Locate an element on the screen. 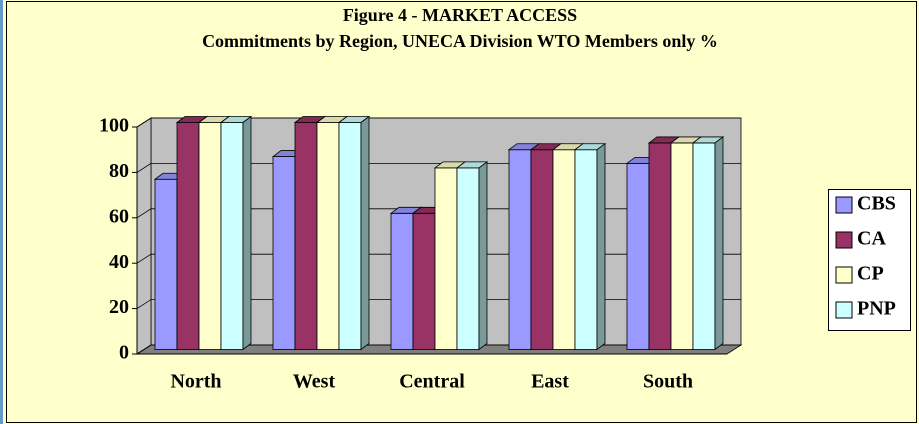 The height and width of the screenshot is (424, 919). x-tick-label: West is located at coordinates (314, 382).